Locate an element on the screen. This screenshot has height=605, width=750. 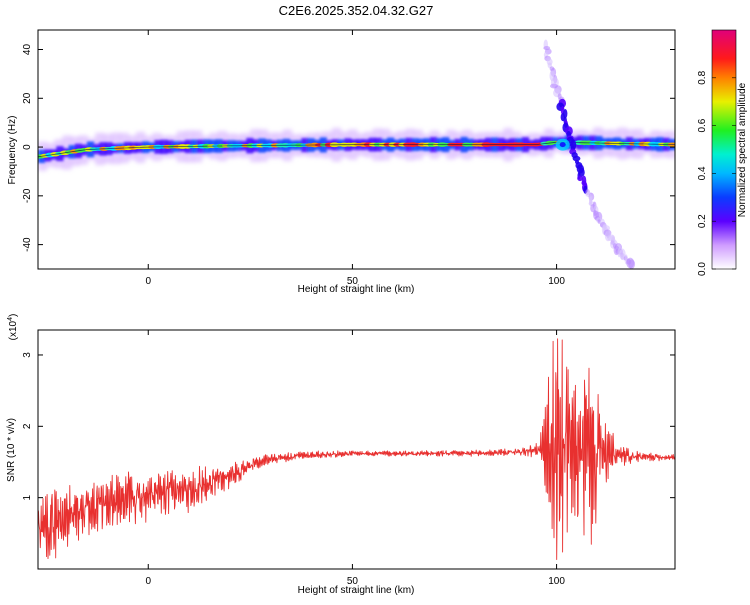
y-tick-label: 20 is located at coordinates (27, 98).